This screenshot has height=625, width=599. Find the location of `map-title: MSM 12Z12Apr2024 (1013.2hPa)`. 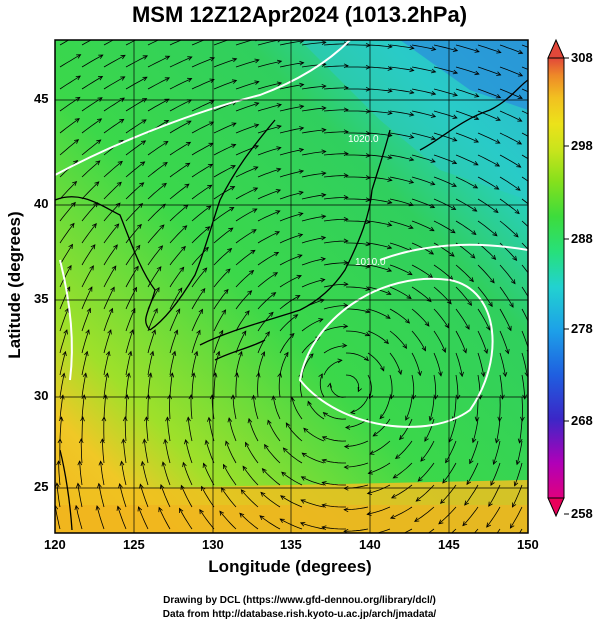

map-title: MSM 12Z12Apr2024 (1013.2hPa) is located at coordinates (299, 14).